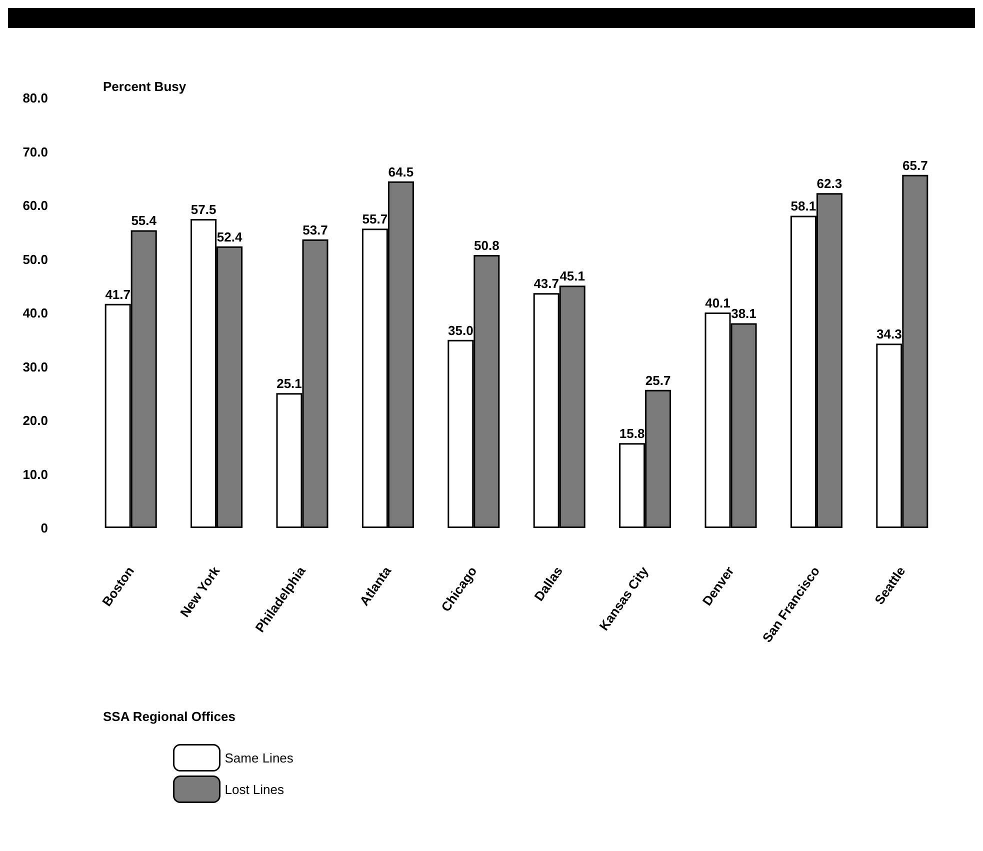 The height and width of the screenshot is (851, 983). Describe the element at coordinates (35, 420) in the screenshot. I see `y-tick-label: 20.0` at that location.